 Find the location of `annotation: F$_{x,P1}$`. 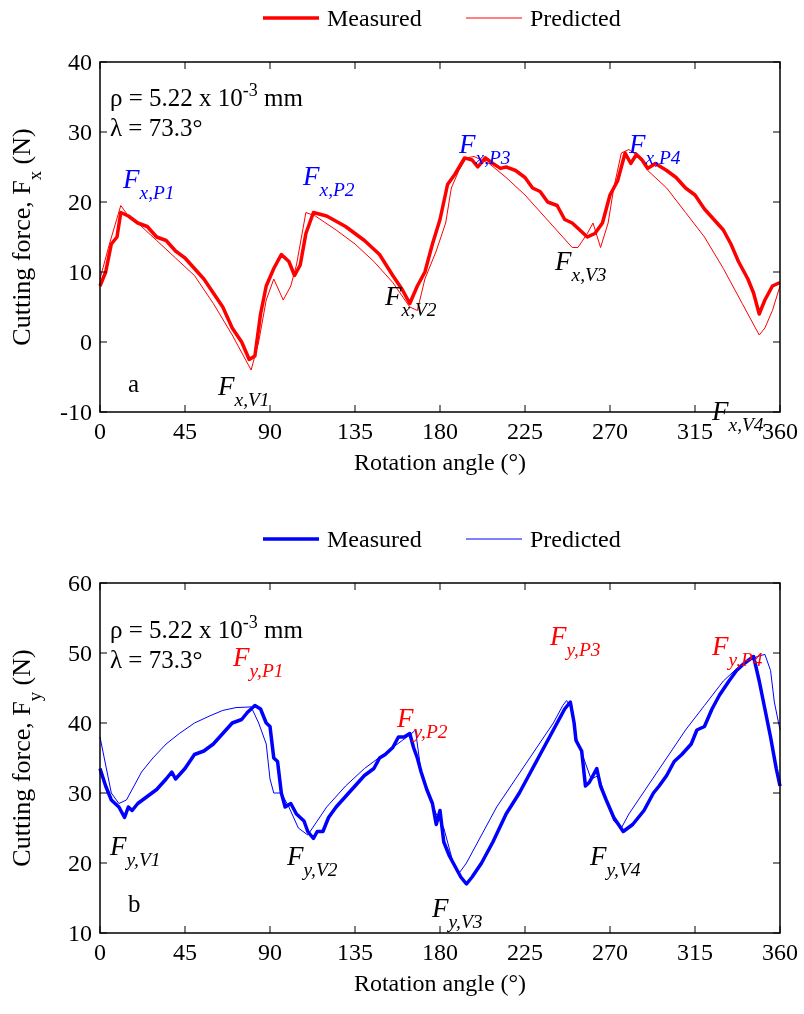

annotation: F$_{x,P1}$ is located at coordinates (148, 183).